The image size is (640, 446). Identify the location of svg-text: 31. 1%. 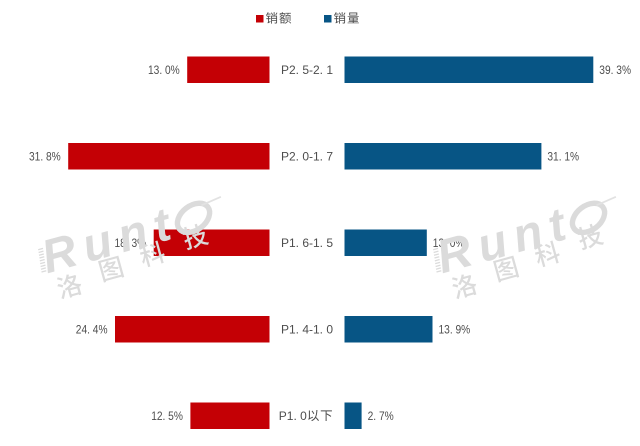
(563, 157).